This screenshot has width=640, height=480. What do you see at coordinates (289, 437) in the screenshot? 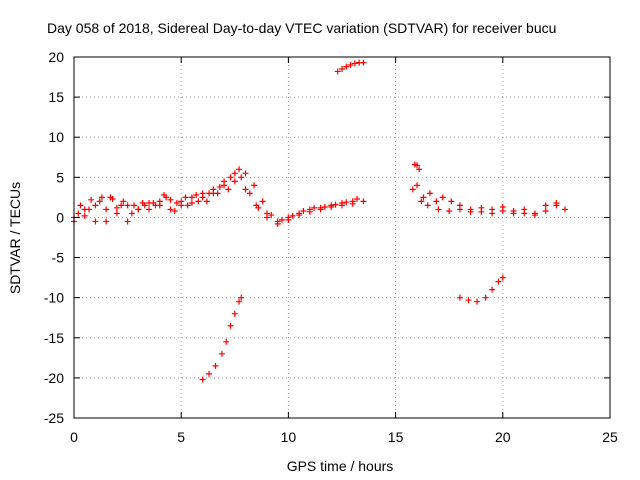
I see `x-tick-label: 10` at bounding box center [289, 437].